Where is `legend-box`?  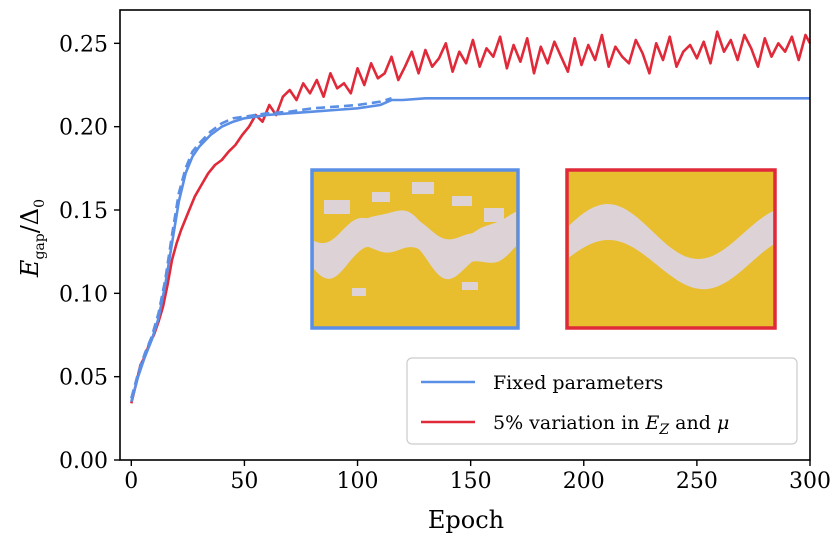 legend-box is located at coordinates (602, 401).